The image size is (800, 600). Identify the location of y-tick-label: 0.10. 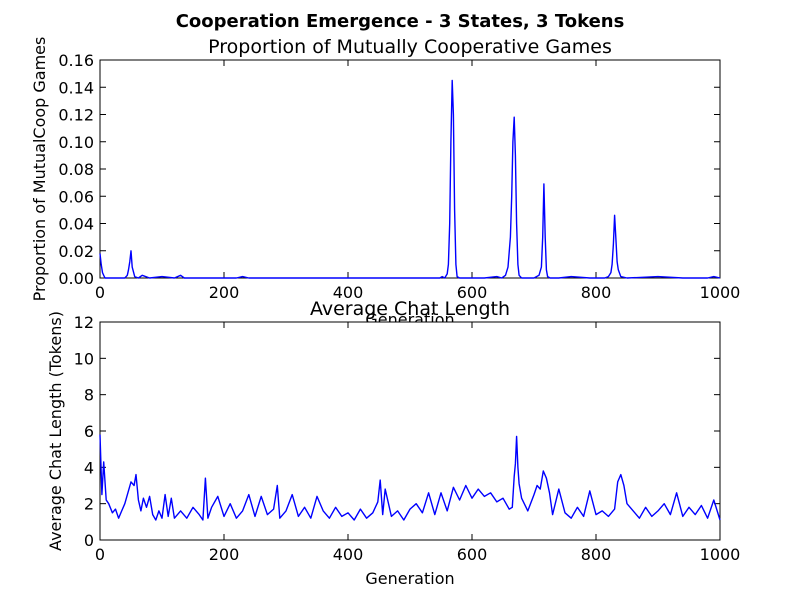
(76, 142).